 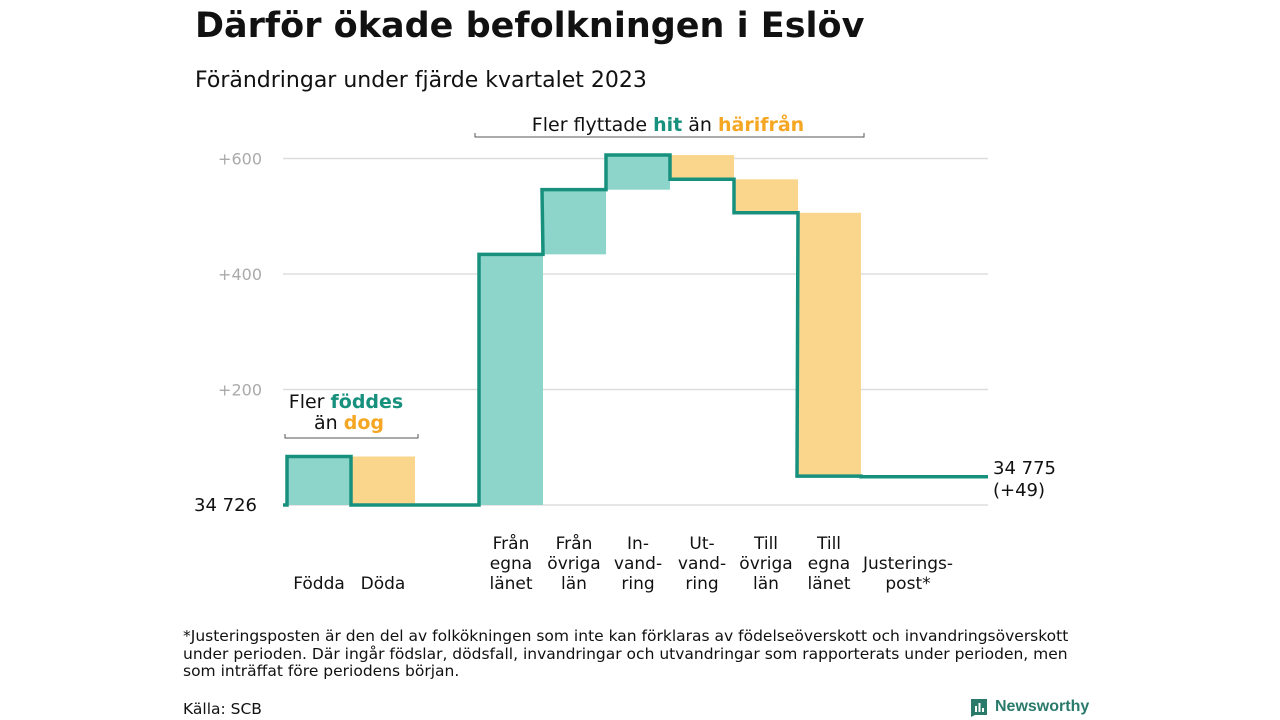 What do you see at coordinates (701, 544) in the screenshot?
I see `x-category-label: Ut-` at bounding box center [701, 544].